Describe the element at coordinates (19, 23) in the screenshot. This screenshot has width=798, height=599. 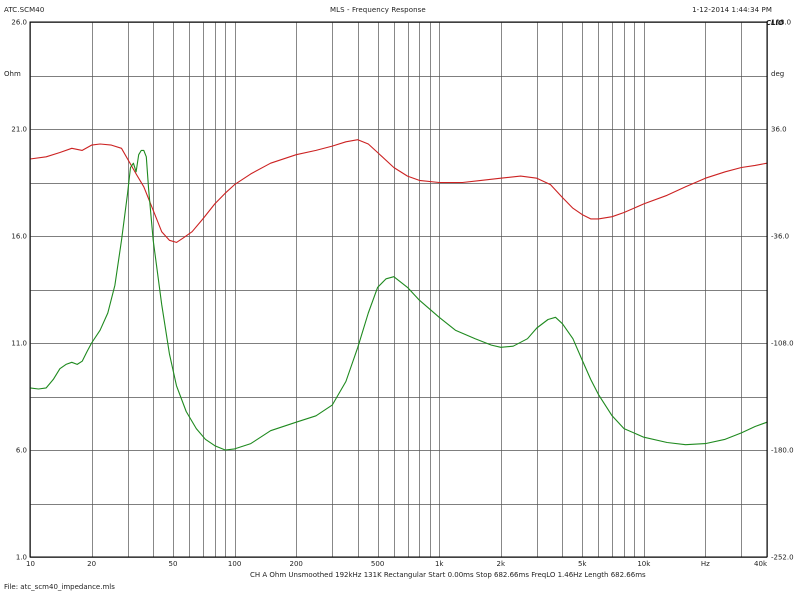
I see `y-tick-label: 26.0` at that location.